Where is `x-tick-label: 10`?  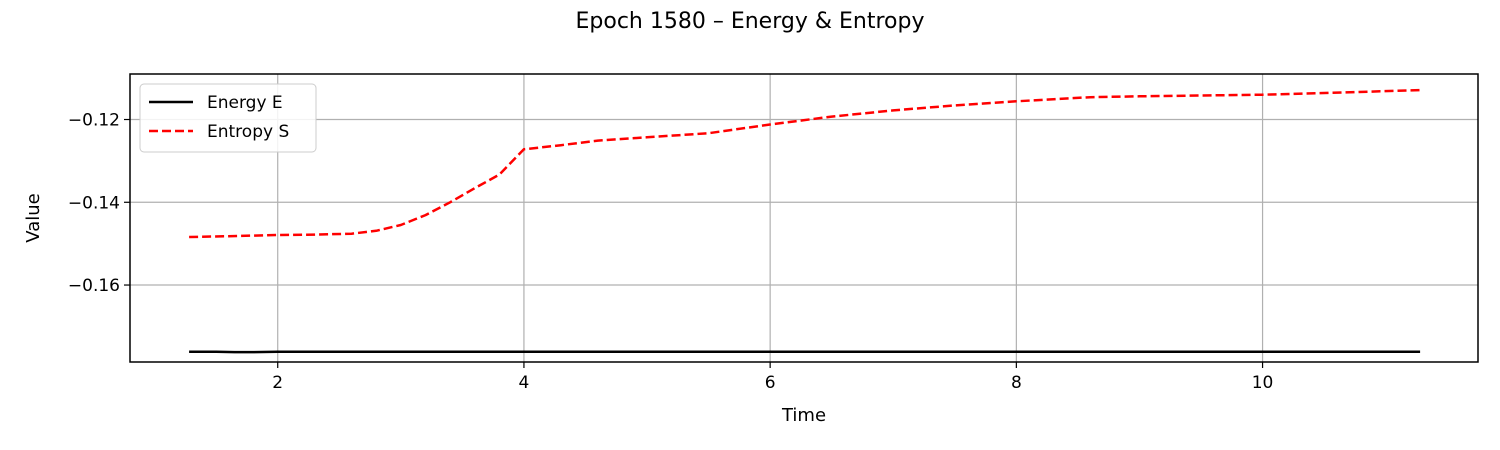
x-tick-label: 10 is located at coordinates (1263, 383).